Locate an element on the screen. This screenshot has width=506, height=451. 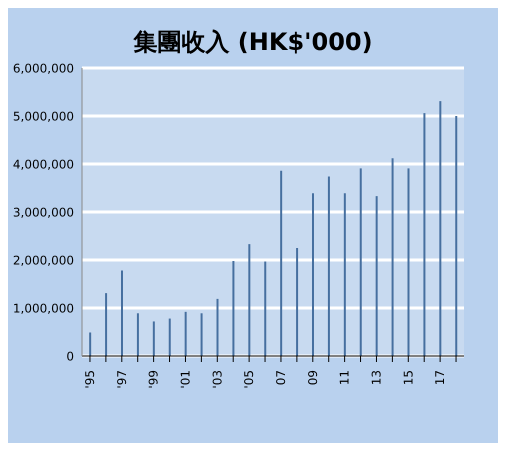
y-tick-label: 4,000,000 is located at coordinates (43, 164).